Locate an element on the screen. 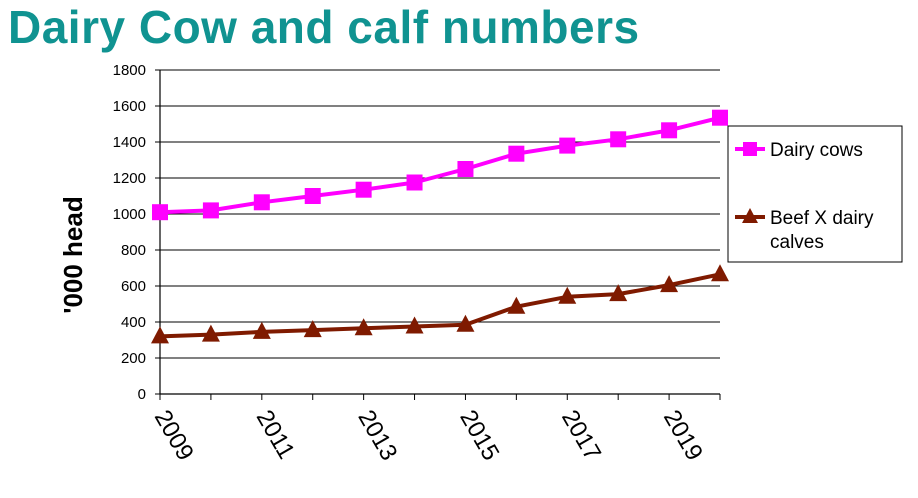  legend-beef-calves-label-line1: Beef X dairy is located at coordinates (822, 218).